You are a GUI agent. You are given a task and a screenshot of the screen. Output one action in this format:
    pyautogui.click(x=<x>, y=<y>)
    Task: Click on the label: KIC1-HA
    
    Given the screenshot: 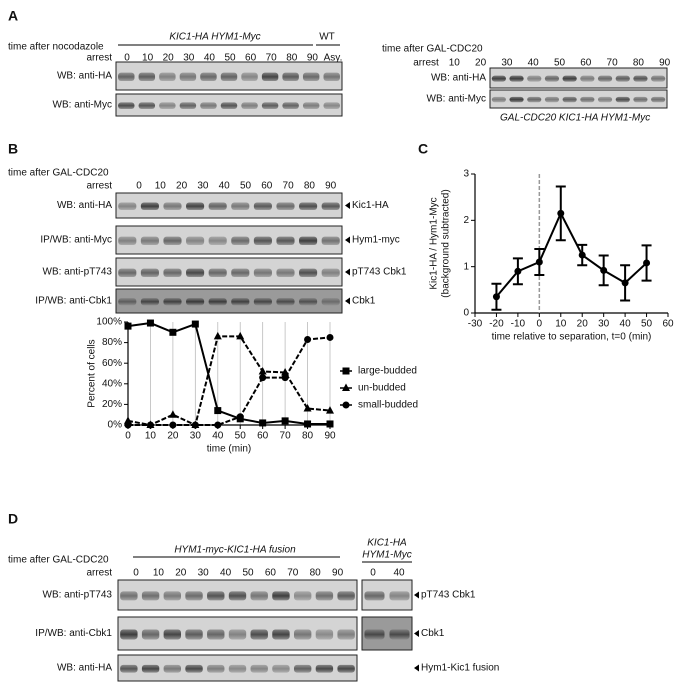 What is the action you would take?
    pyautogui.click(x=387, y=543)
    